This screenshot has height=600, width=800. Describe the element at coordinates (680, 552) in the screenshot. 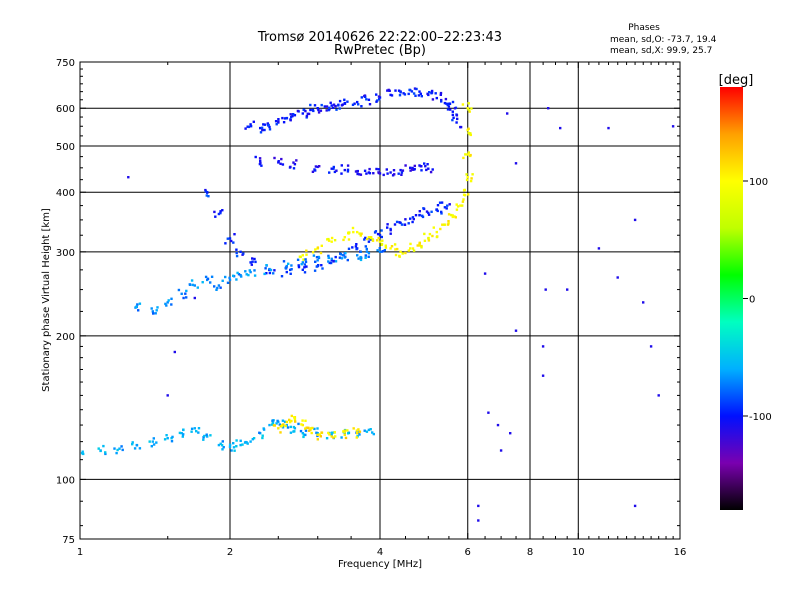

I see `x-tick-label: 16` at that location.